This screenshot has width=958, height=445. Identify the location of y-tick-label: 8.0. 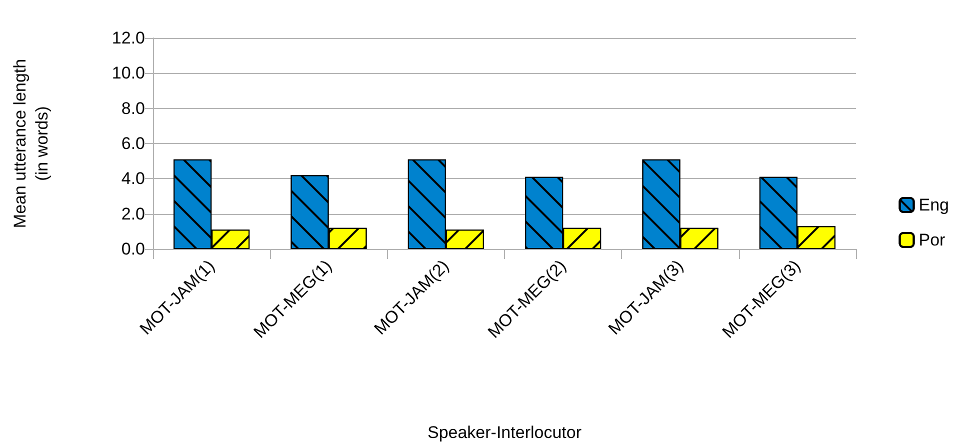
(133, 108).